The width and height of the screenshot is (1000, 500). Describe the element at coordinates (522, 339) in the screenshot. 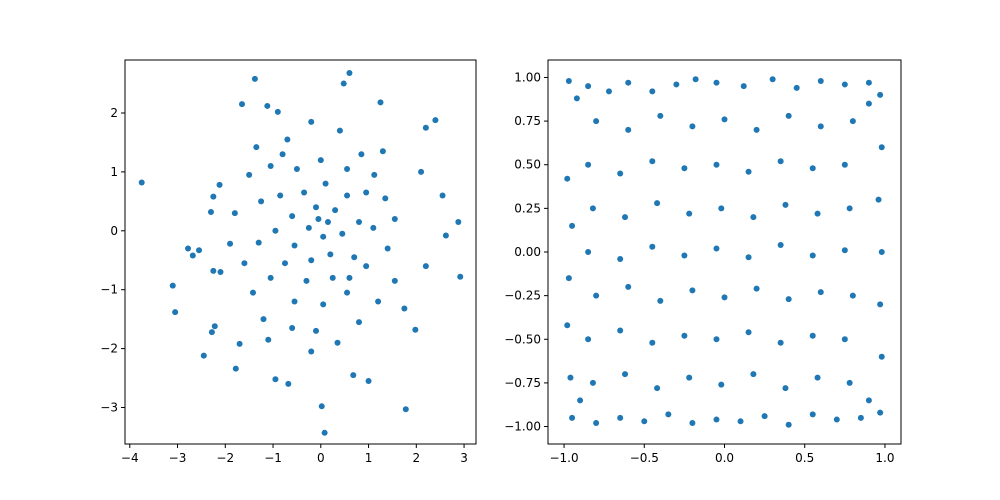

I see `y-tick-label: −0.50` at that location.